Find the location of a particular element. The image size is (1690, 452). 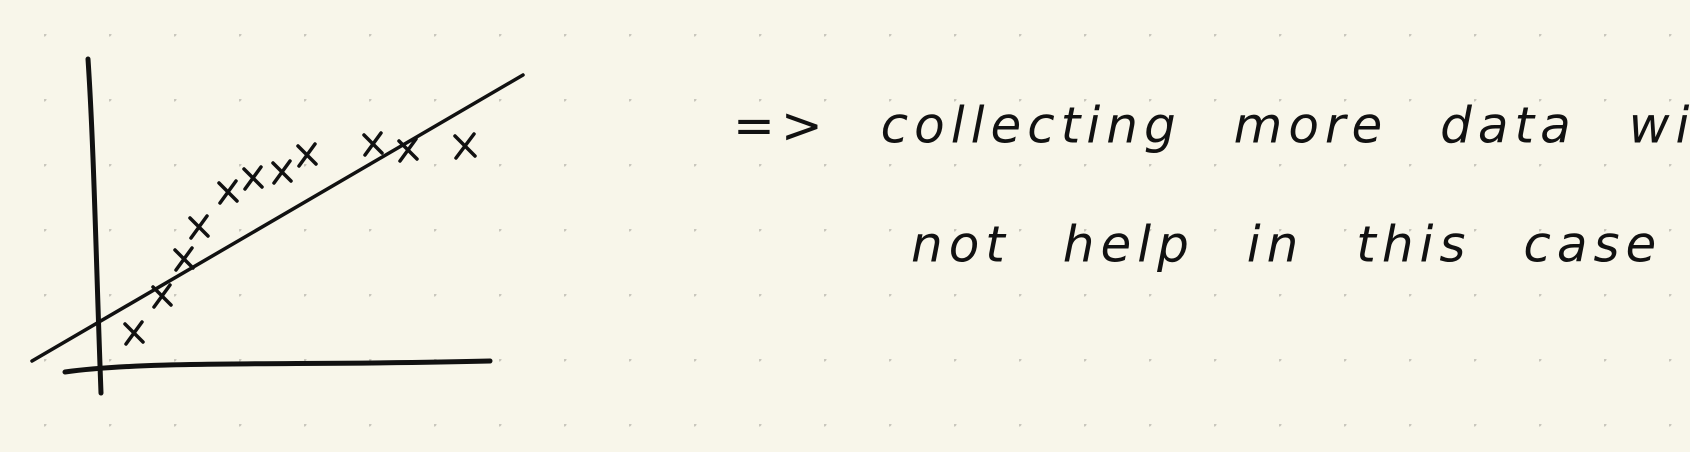

x-axis is located at coordinates (277, 366).